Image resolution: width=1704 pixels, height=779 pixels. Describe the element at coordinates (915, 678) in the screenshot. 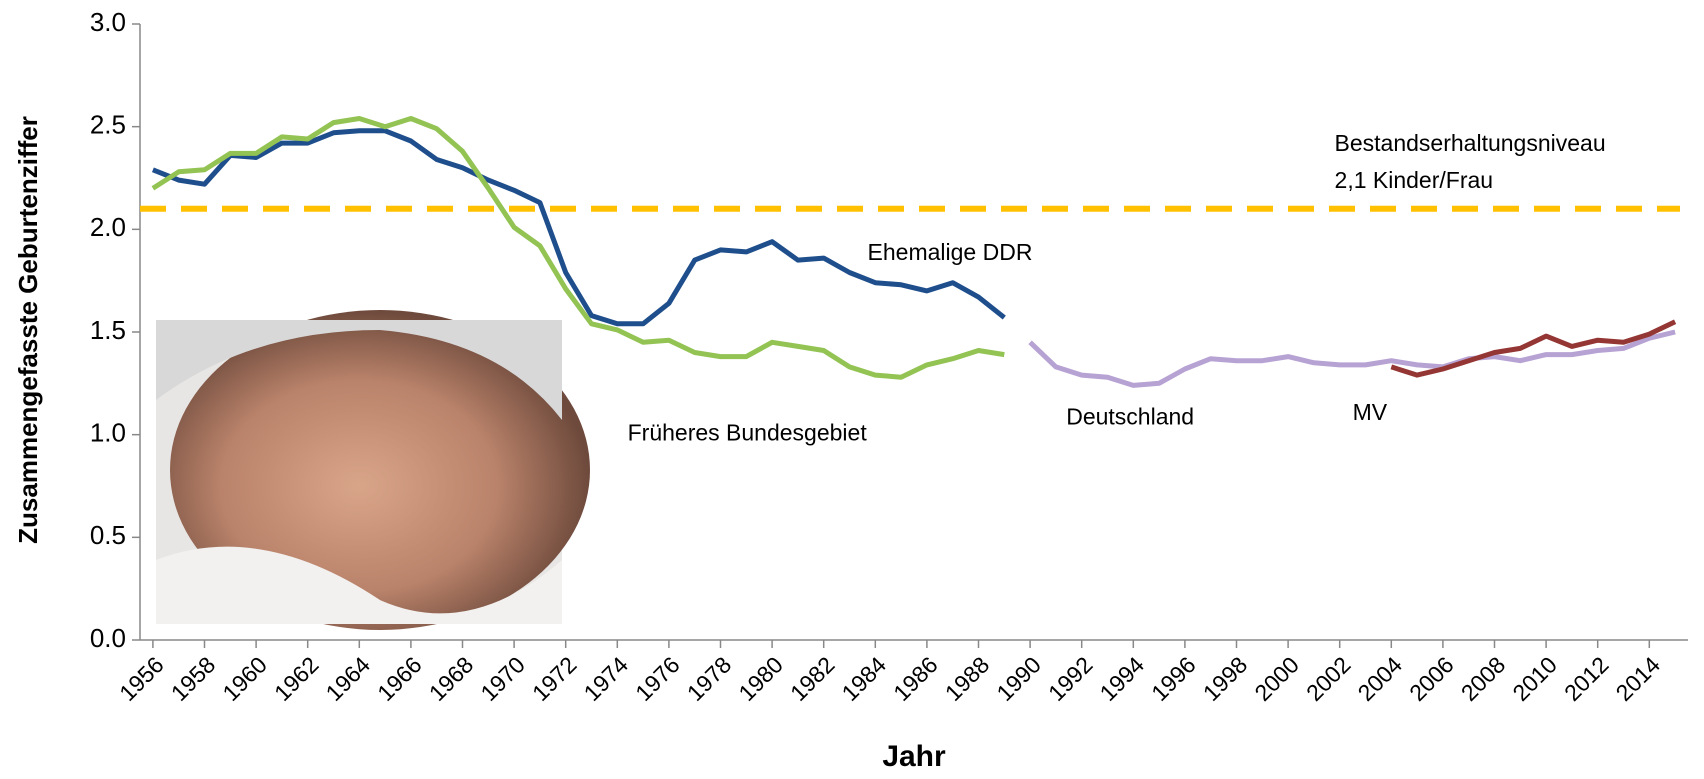

I see `x-tick-label: 1986` at that location.